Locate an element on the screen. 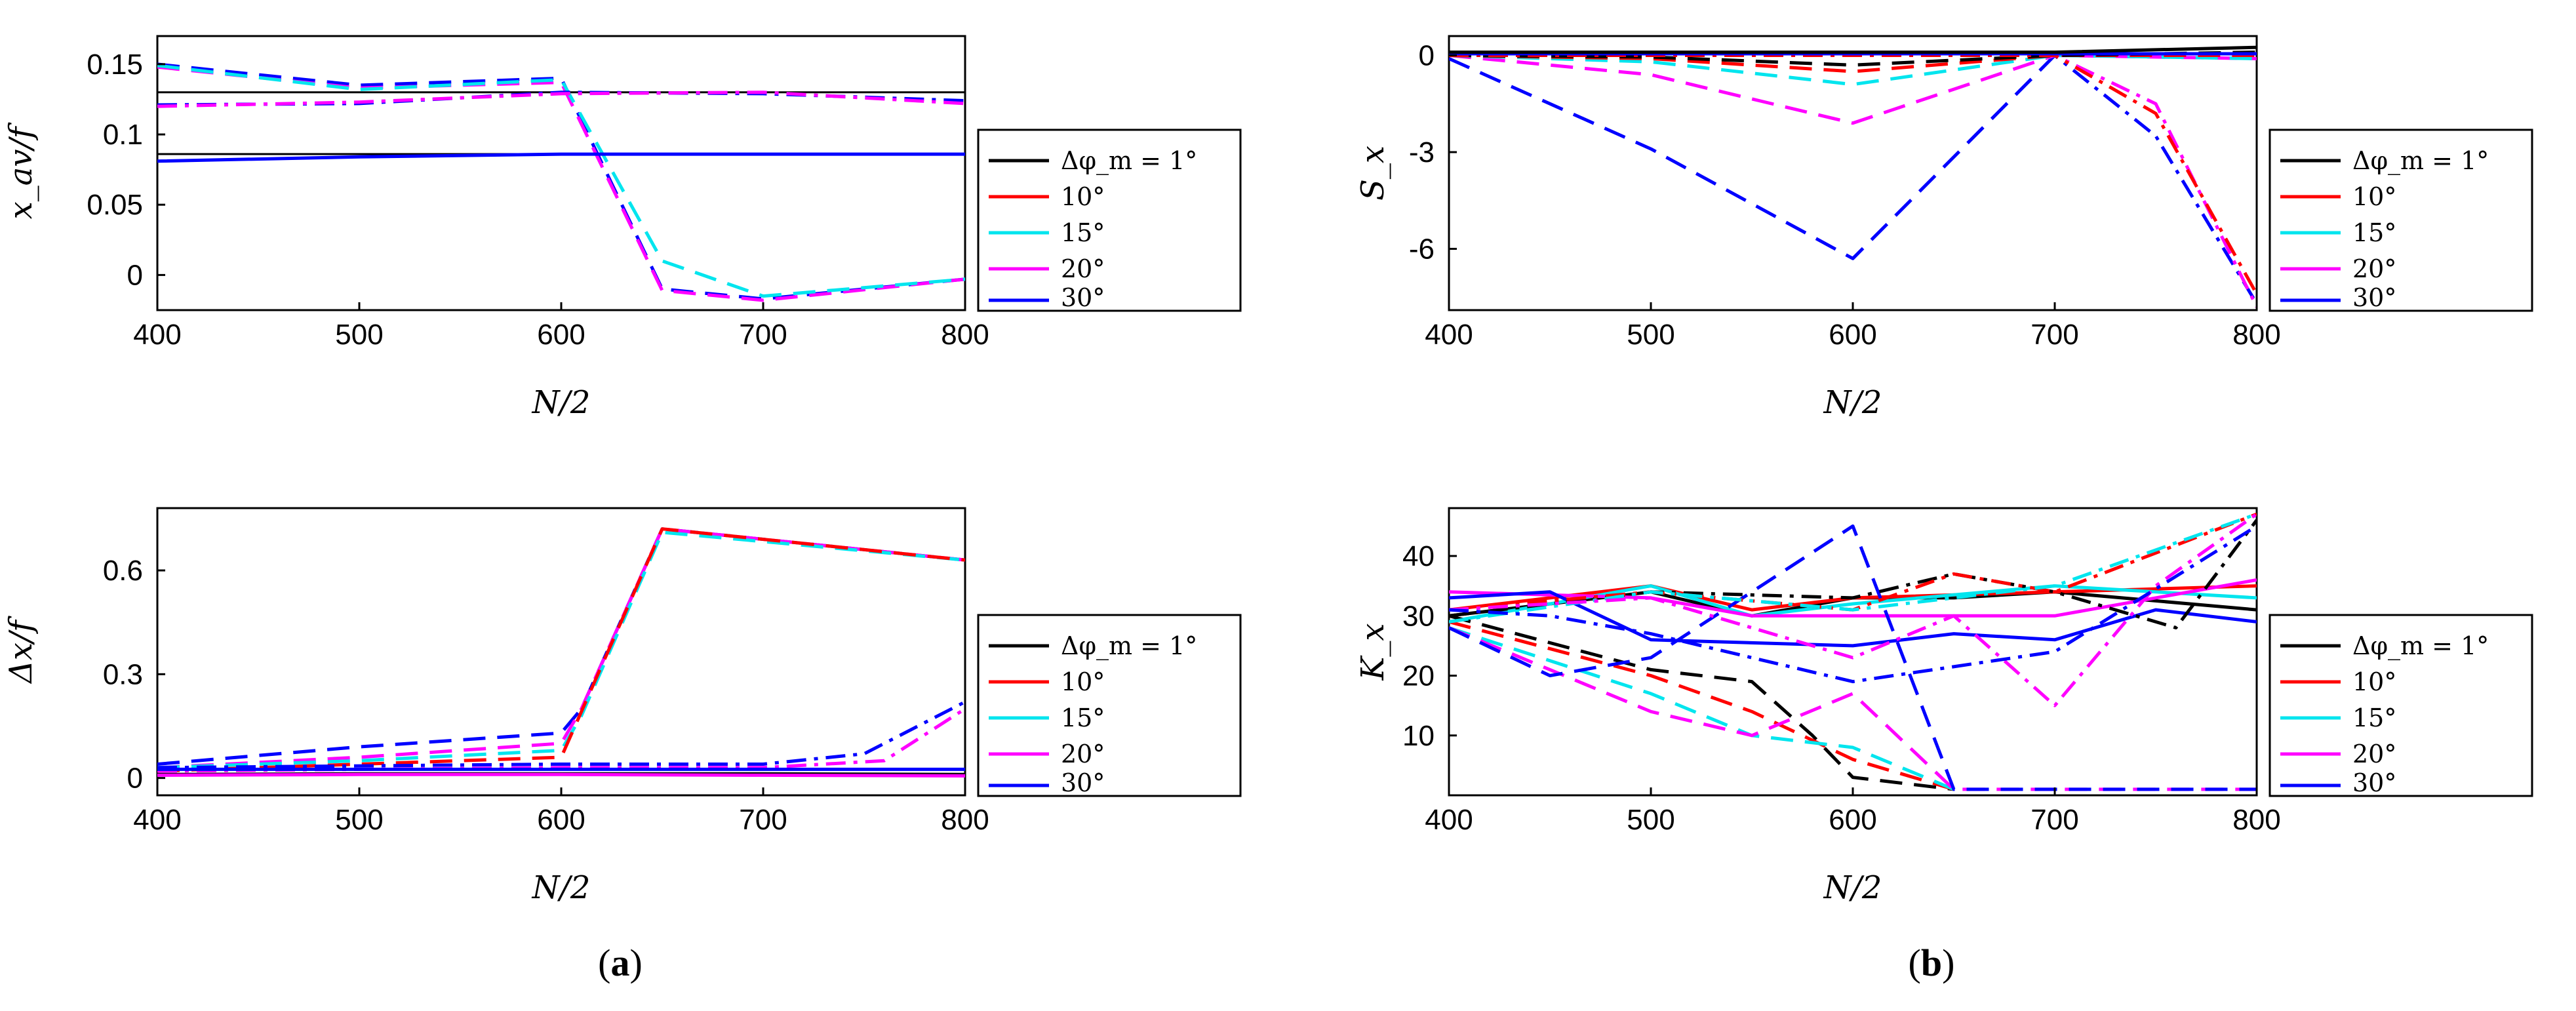 Image resolution: width=2576 pixels, height=1011 pixels. dx-y-axis-label: Δx/f is located at coordinates (21, 650).